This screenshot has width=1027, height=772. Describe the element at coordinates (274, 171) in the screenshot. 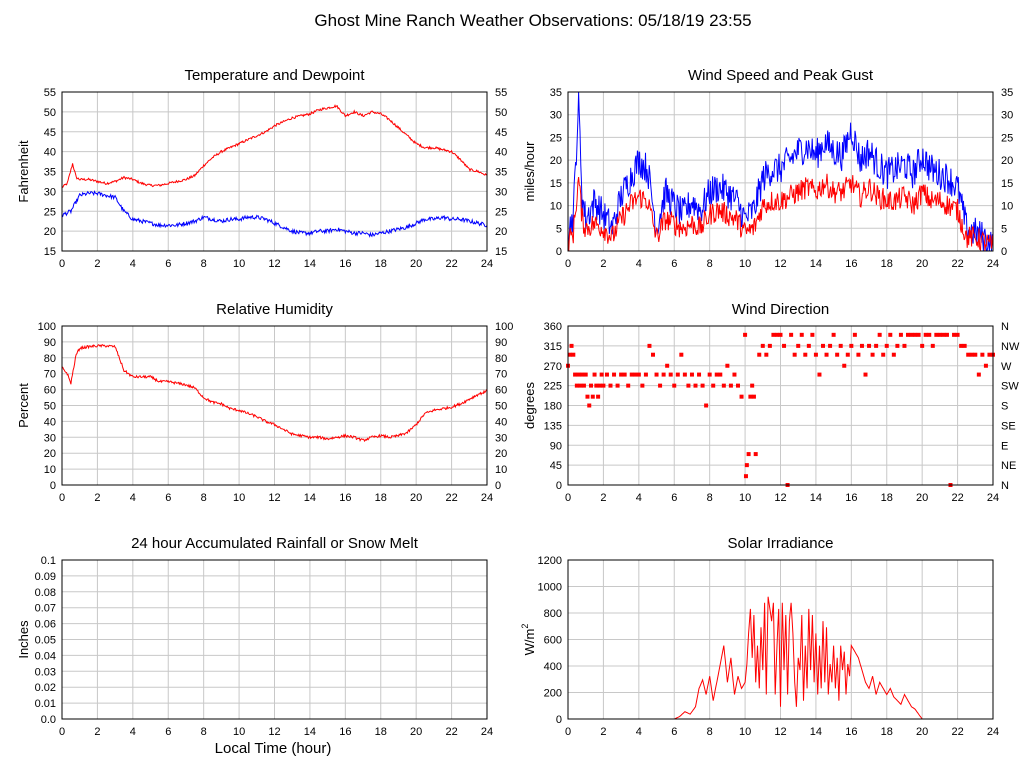

I see `temperature-series-group` at that location.